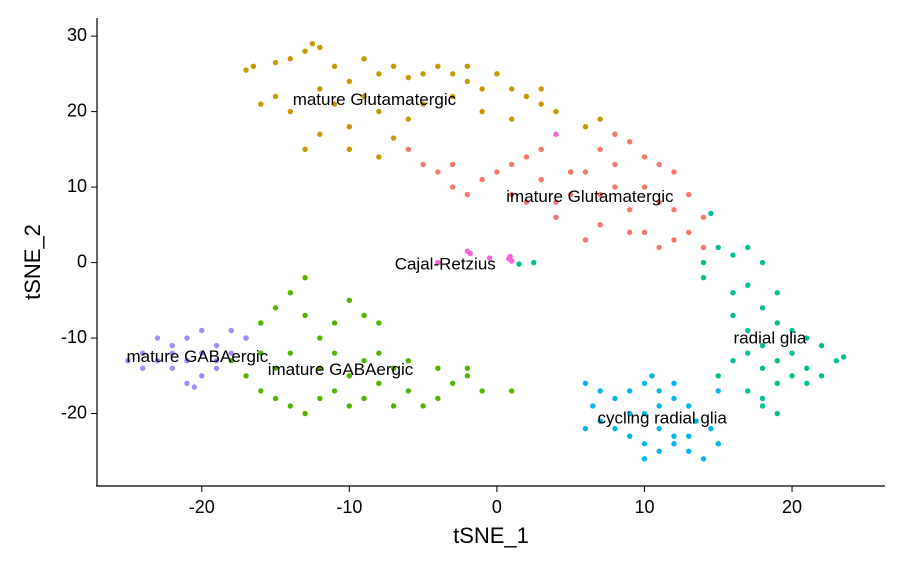 This screenshot has height=578, width=907. What do you see at coordinates (590, 196) in the screenshot?
I see `cluster-label: imature Glutamatergic` at bounding box center [590, 196].